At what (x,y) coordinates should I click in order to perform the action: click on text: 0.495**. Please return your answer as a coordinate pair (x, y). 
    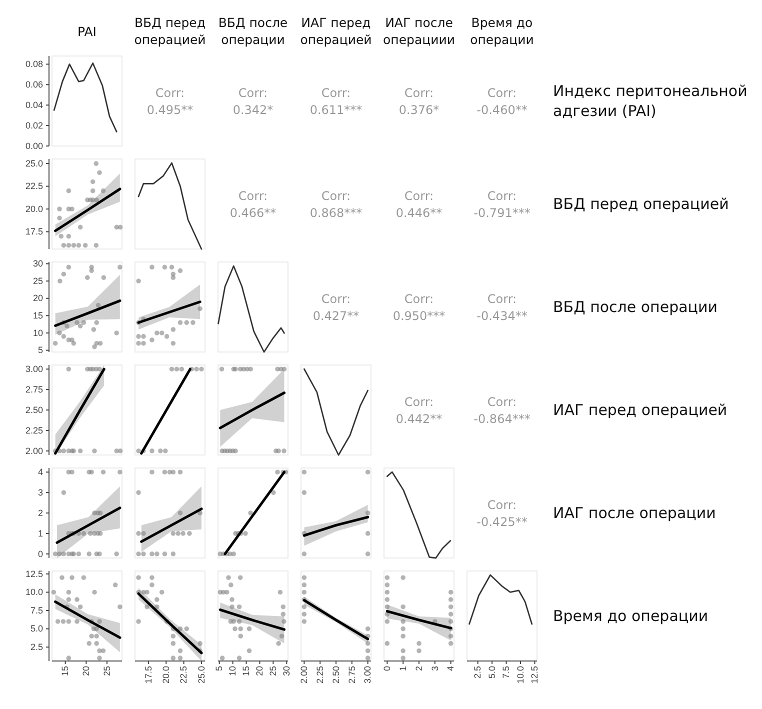
    Looking at the image, I should click on (170, 110).